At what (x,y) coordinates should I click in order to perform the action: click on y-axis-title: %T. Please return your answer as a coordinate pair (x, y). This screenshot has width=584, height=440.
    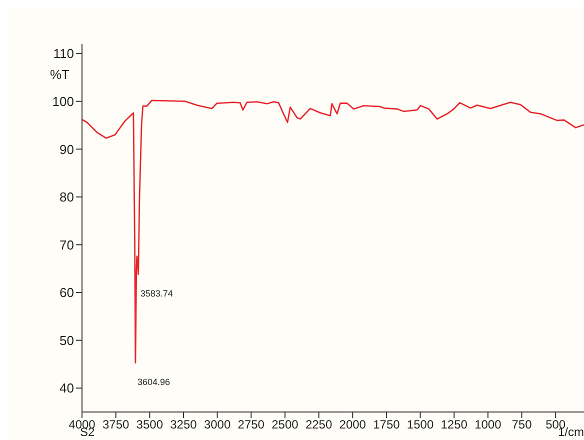
    Looking at the image, I should click on (60, 74).